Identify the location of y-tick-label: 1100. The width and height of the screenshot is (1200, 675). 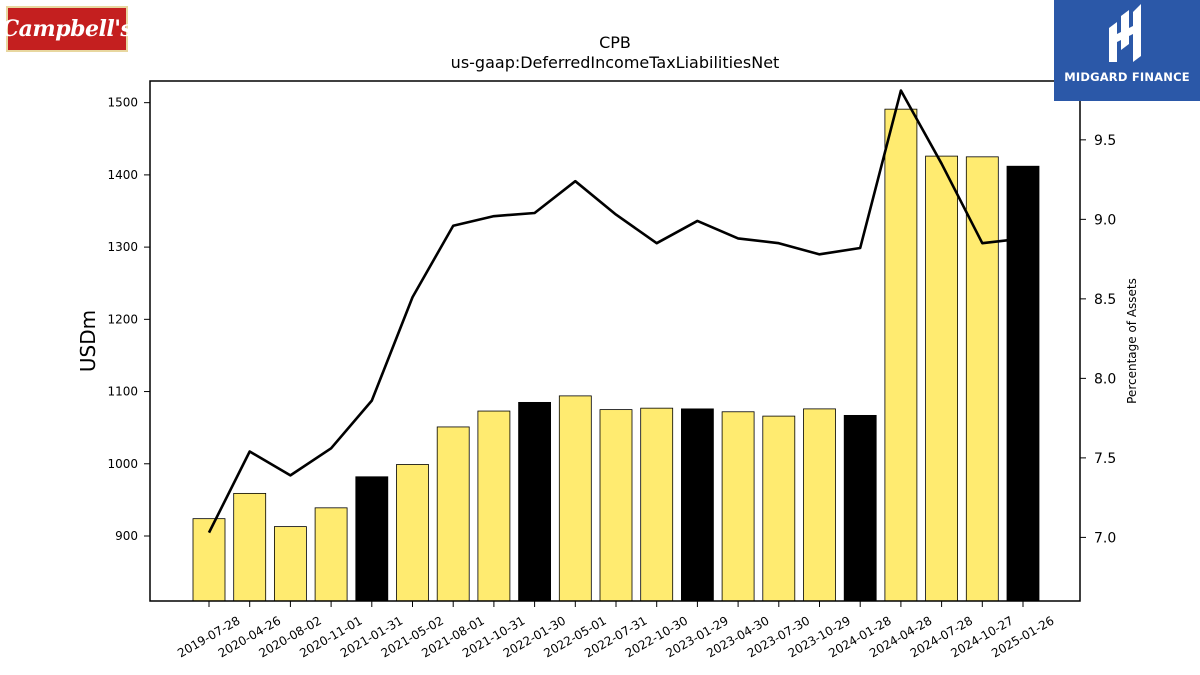
(122, 392).